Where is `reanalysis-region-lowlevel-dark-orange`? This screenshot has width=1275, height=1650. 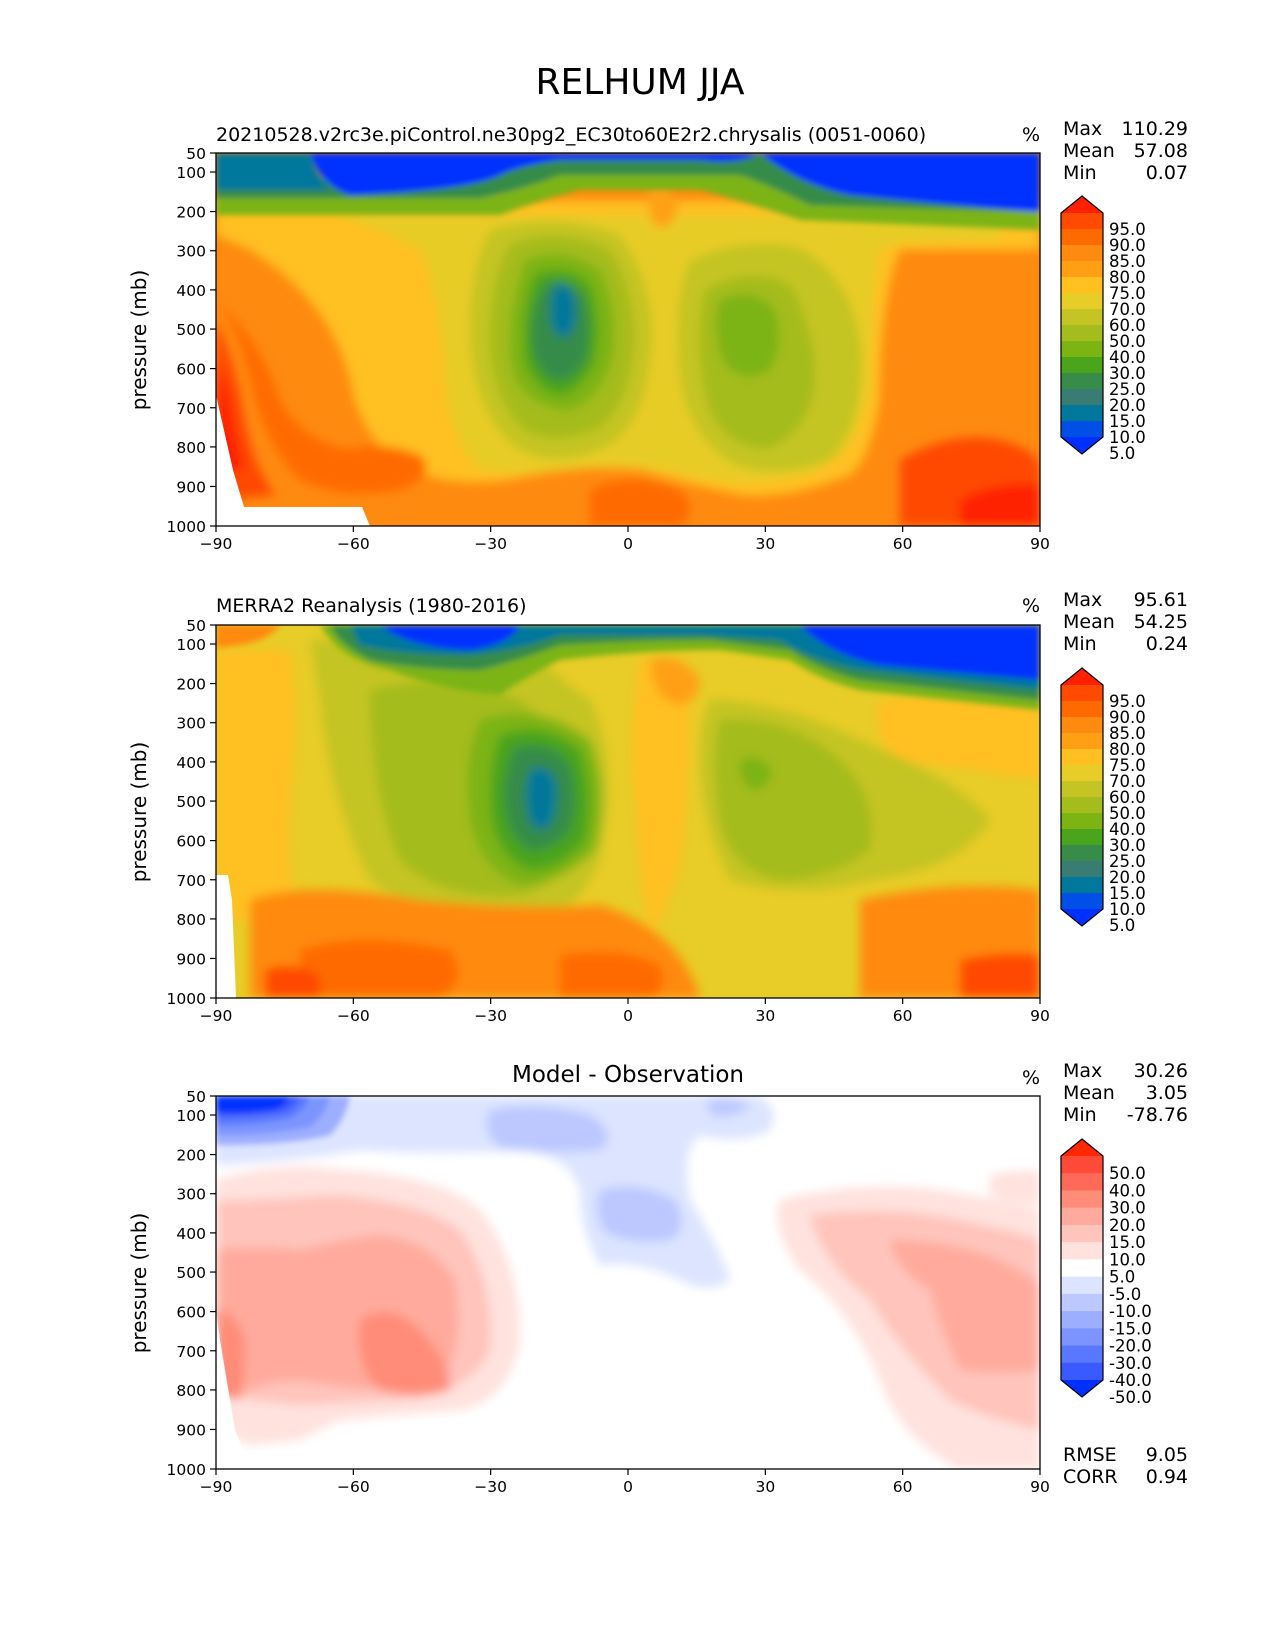
reanalysis-region-lowlevel-dark-orange is located at coordinates (379, 969).